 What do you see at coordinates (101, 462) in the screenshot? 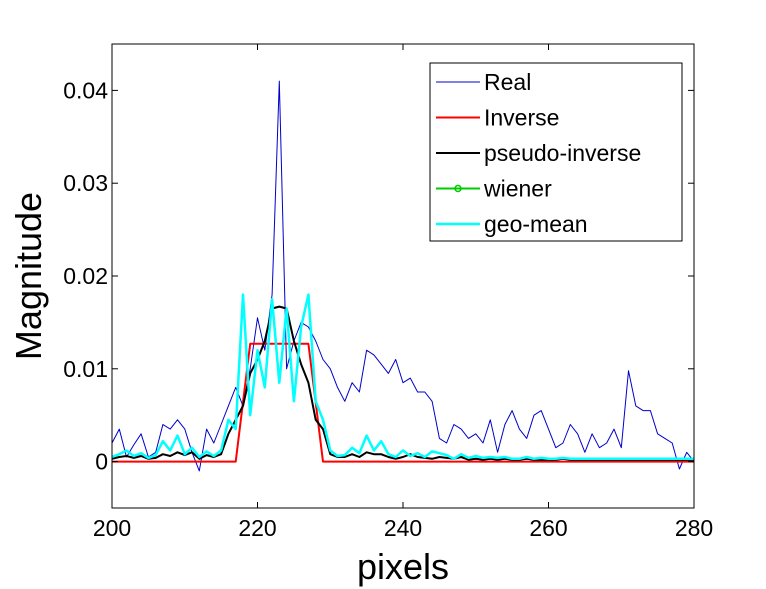
I see `y-tick-label: 0` at bounding box center [101, 462].